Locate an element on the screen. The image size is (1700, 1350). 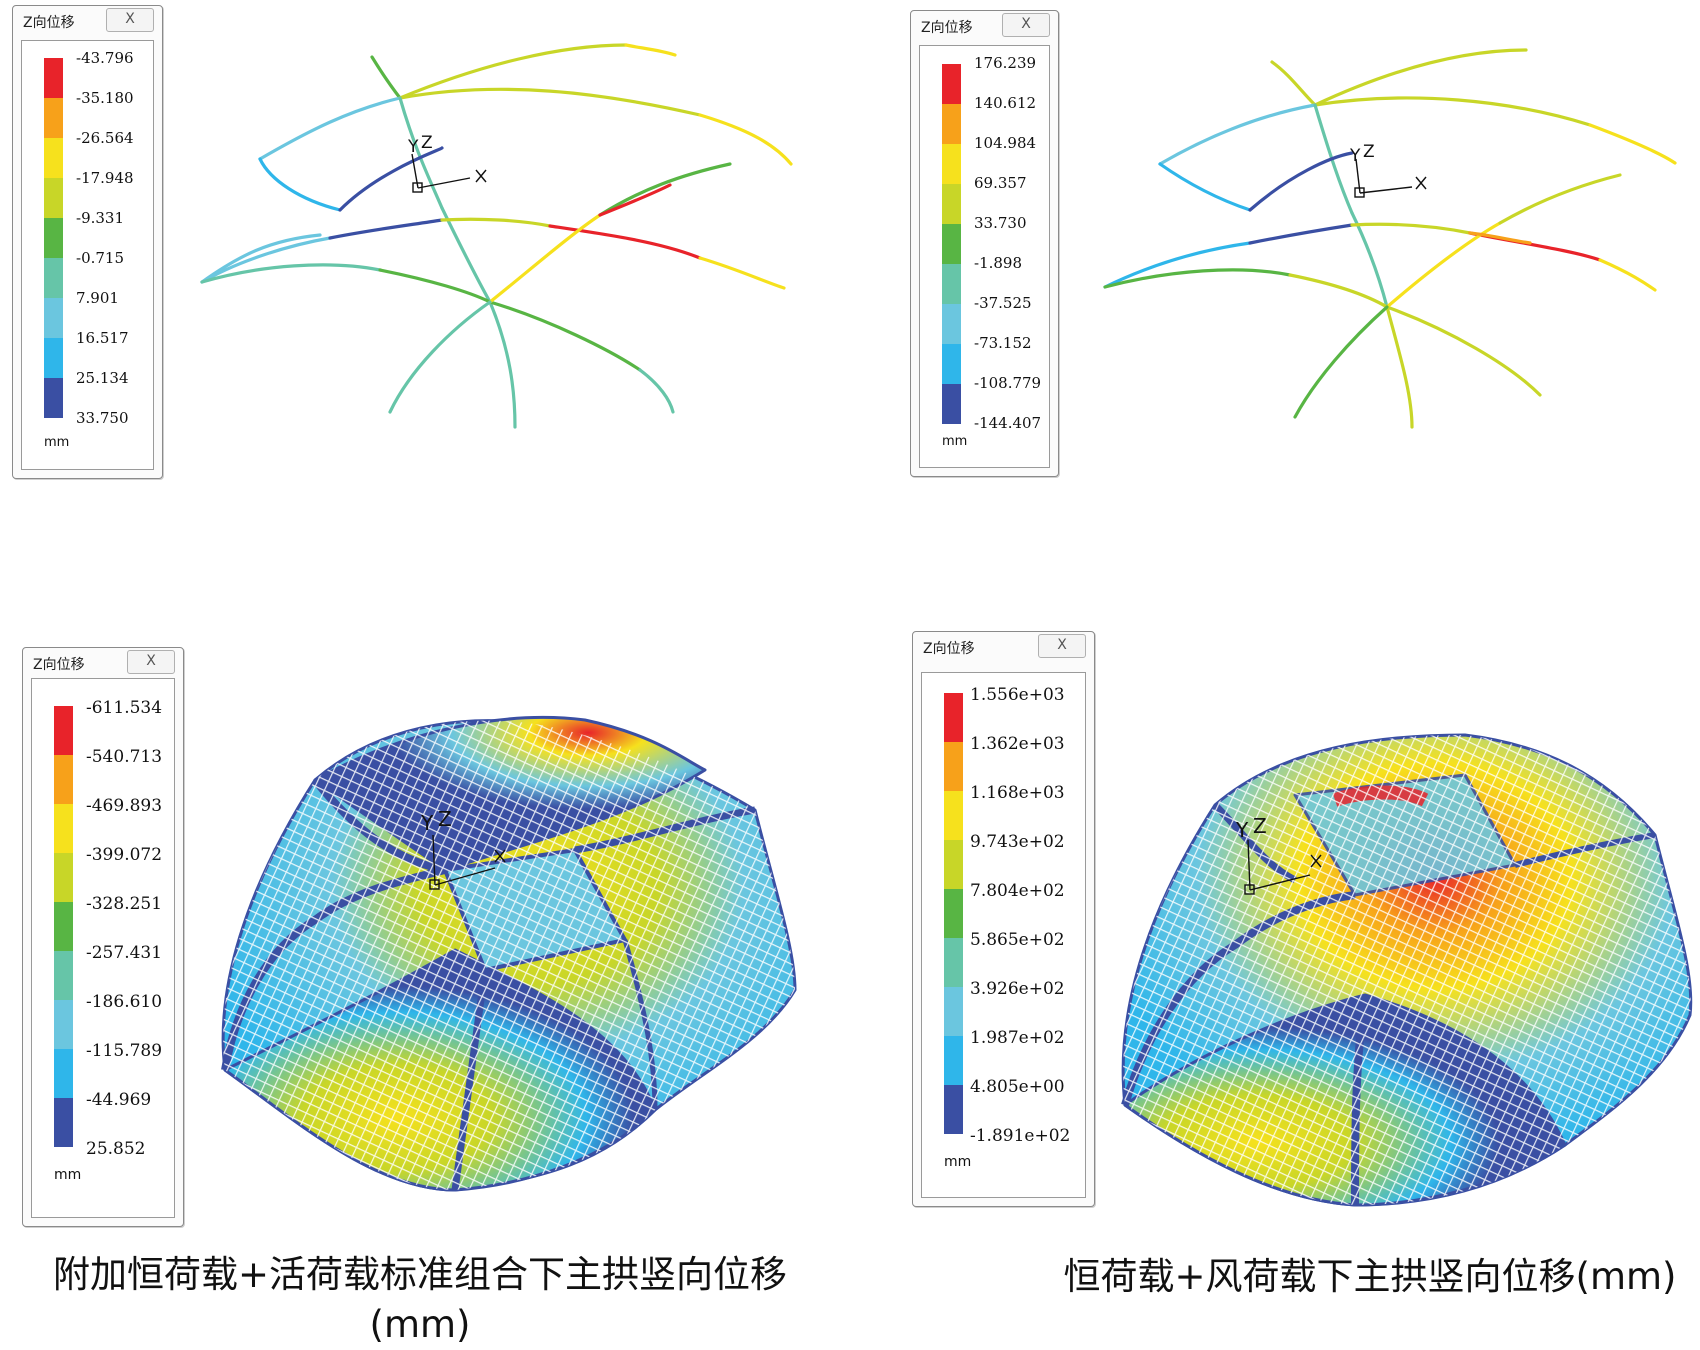
legend-value: -43.796 is located at coordinates (105, 58).